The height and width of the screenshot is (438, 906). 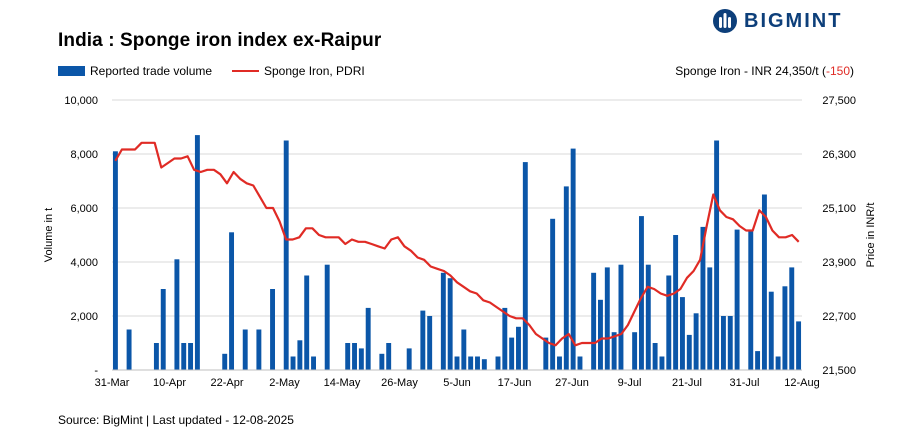 I want to click on x-tick-label: 2-May, so click(x=284, y=383).